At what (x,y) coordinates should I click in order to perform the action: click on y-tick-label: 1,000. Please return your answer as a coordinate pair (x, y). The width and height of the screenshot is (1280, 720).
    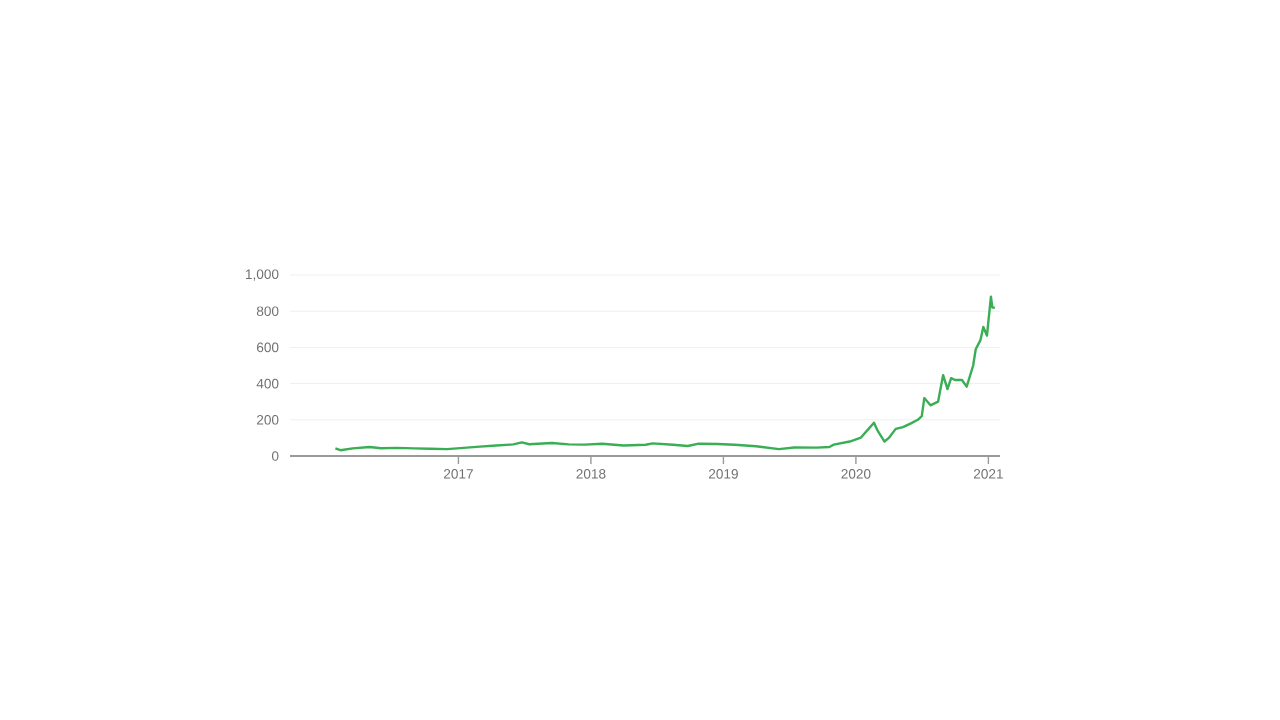
    Looking at the image, I should click on (262, 275).